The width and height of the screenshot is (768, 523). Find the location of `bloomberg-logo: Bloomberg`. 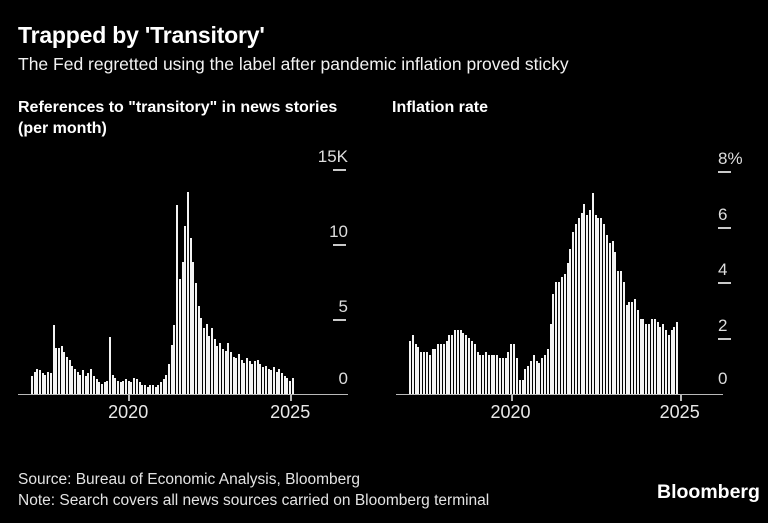

bloomberg-logo: Bloomberg is located at coordinates (708, 492).